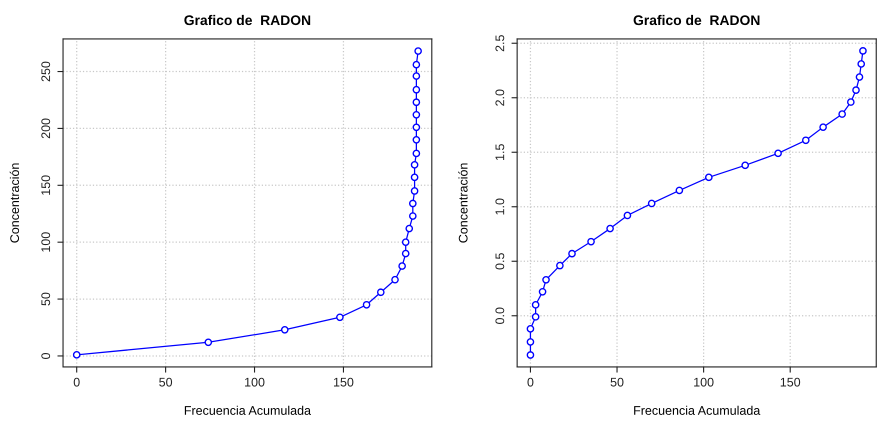 The image size is (878, 425). I want to click on y-tick-label: 200, so click(45, 128).